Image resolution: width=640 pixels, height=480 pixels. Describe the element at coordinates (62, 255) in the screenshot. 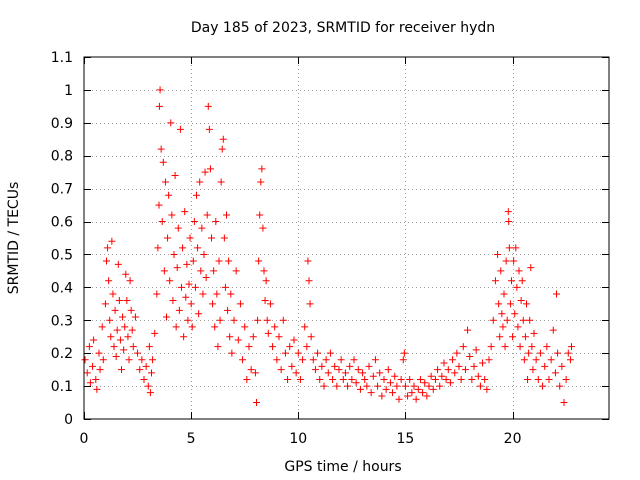

I see `y-tick-label: 0.5` at that location.